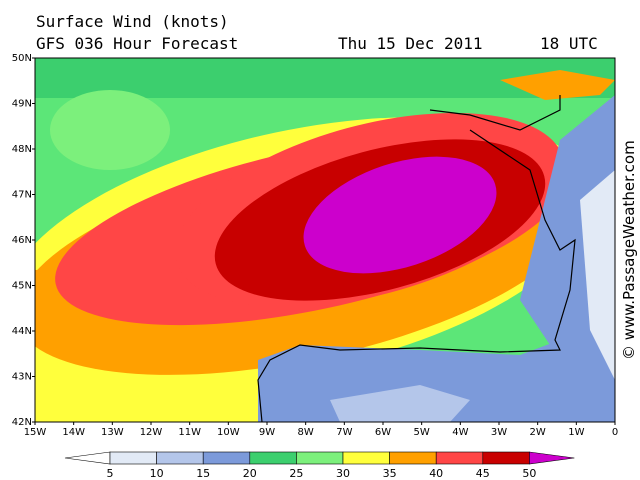 The width and height of the screenshot is (640, 480). What do you see at coordinates (22, 422) in the screenshot?
I see `lat-label: 42N` at bounding box center [22, 422].